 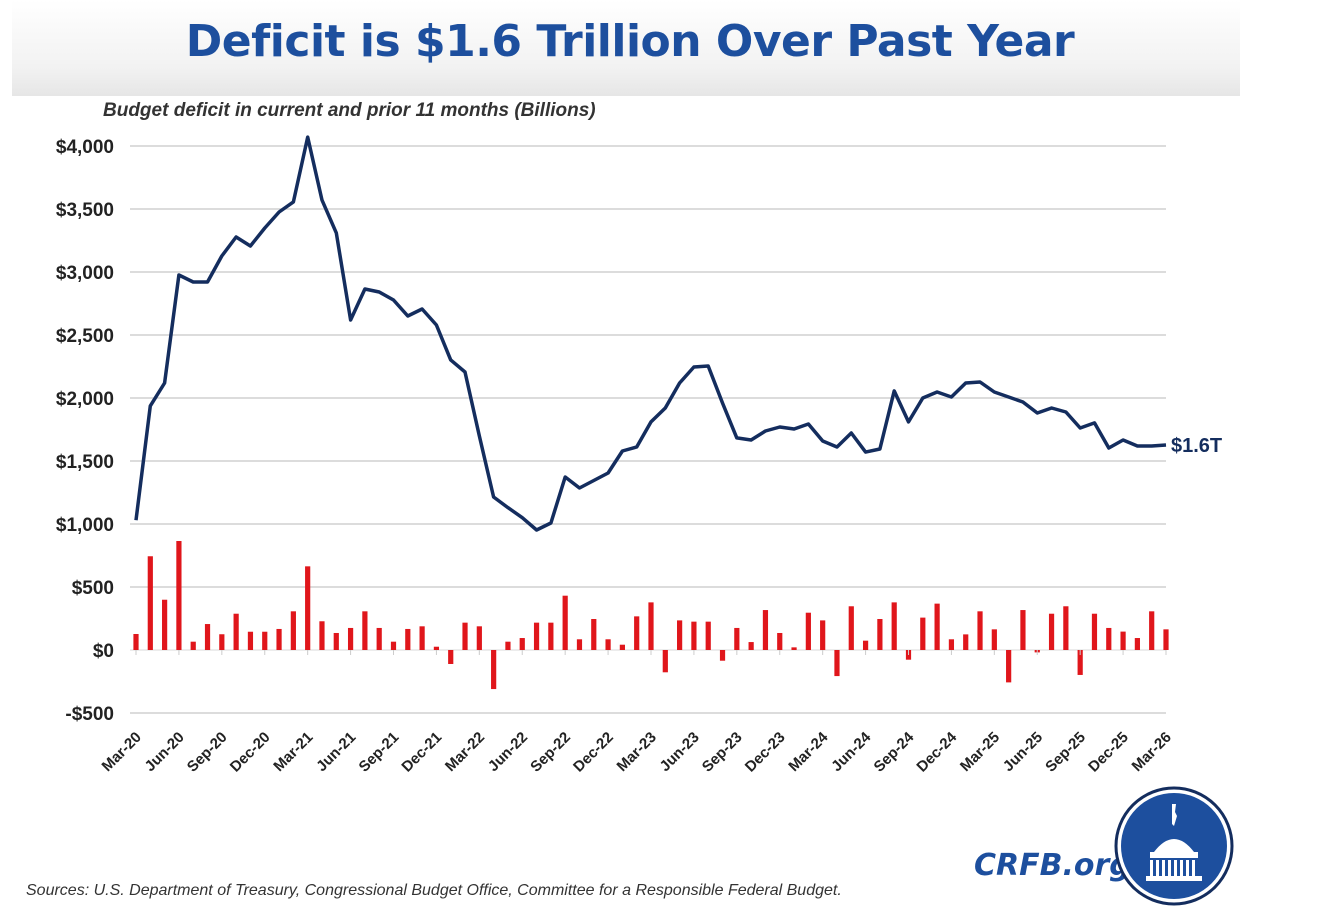 I want to click on x-tick-label: Sep-22, so click(x=550, y=752).